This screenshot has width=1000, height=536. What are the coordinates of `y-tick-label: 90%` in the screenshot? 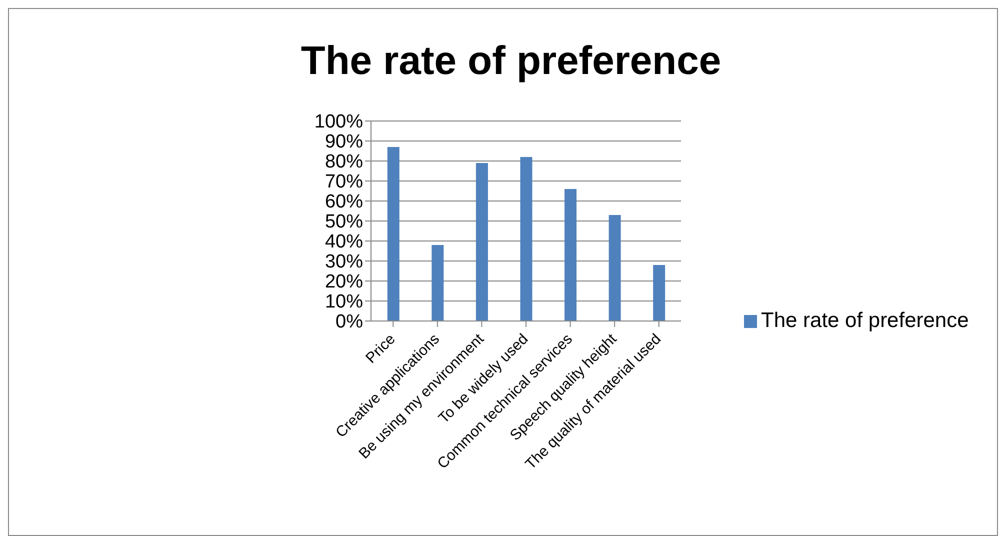 It's located at (344, 142).